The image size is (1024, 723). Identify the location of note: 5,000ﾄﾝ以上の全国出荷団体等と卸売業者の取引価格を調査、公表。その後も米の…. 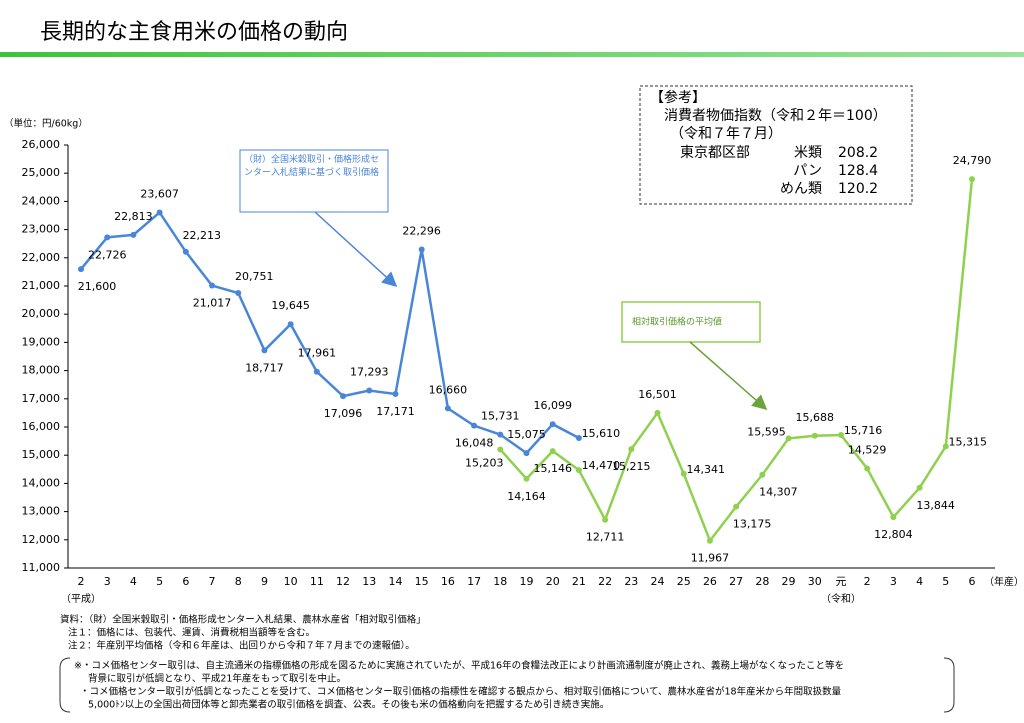
(348, 705).